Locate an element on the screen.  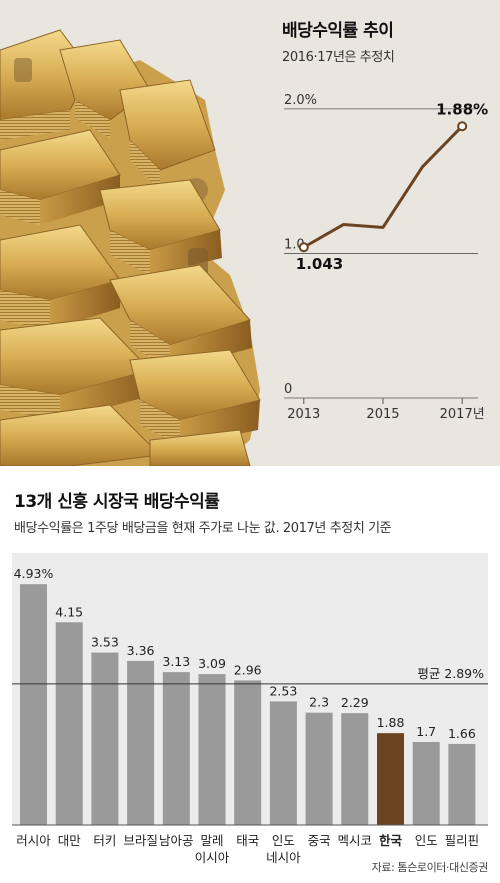
data-label: 1.043 is located at coordinates (319, 264).